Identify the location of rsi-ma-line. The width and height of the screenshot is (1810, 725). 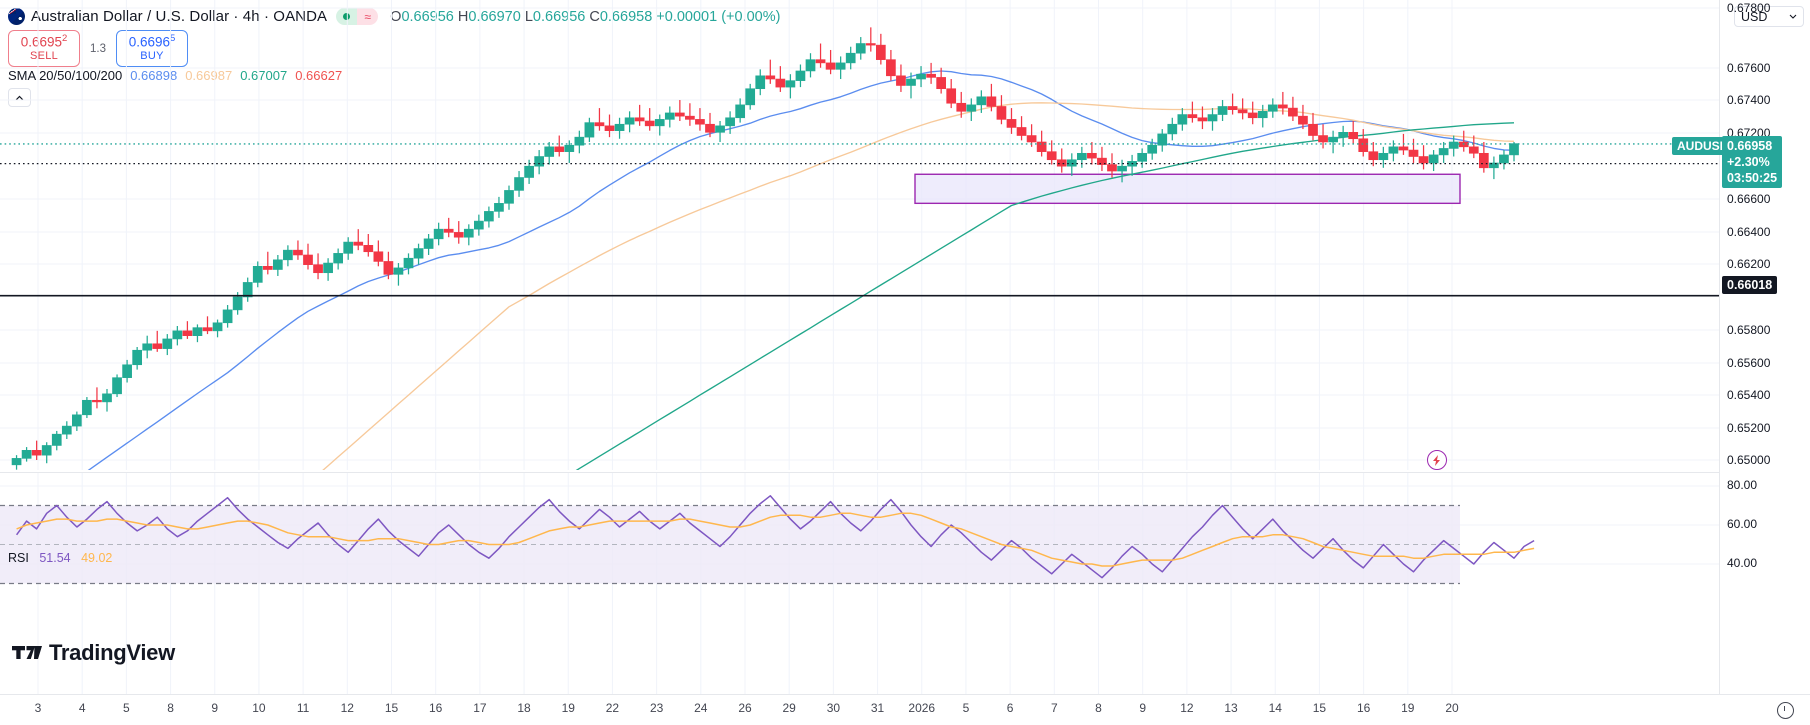
(775, 539).